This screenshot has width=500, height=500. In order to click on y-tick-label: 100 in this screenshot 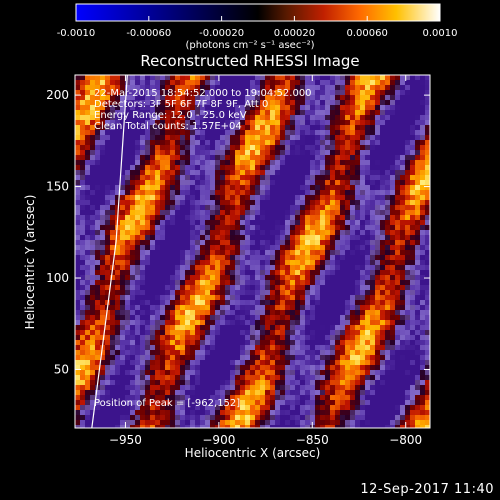, I will do `click(57, 278)`.